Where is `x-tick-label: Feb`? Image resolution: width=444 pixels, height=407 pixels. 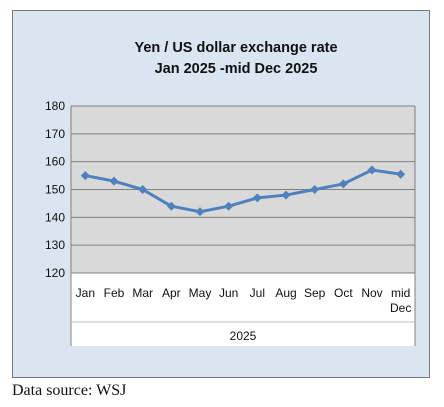 x-tick-label: Feb is located at coordinates (114, 293).